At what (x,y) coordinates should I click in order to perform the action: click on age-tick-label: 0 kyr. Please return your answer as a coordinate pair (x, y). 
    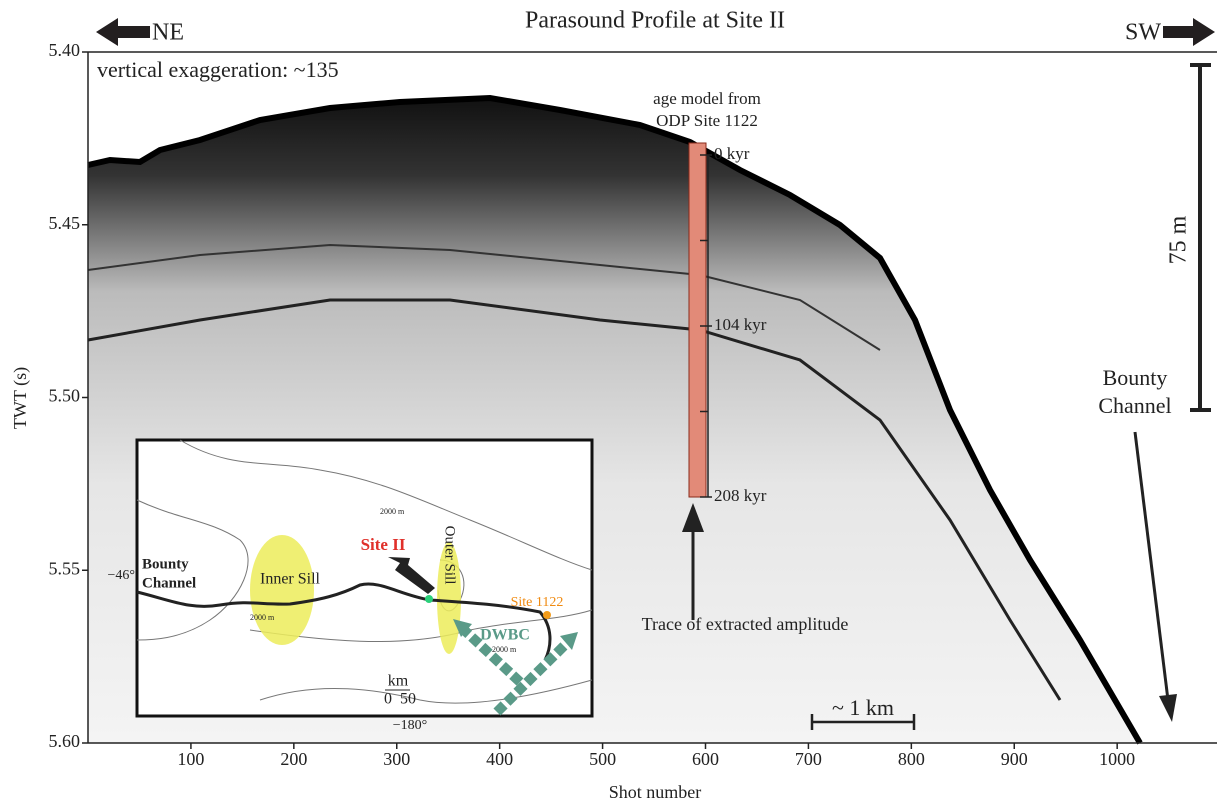
    Looking at the image, I should click on (732, 153).